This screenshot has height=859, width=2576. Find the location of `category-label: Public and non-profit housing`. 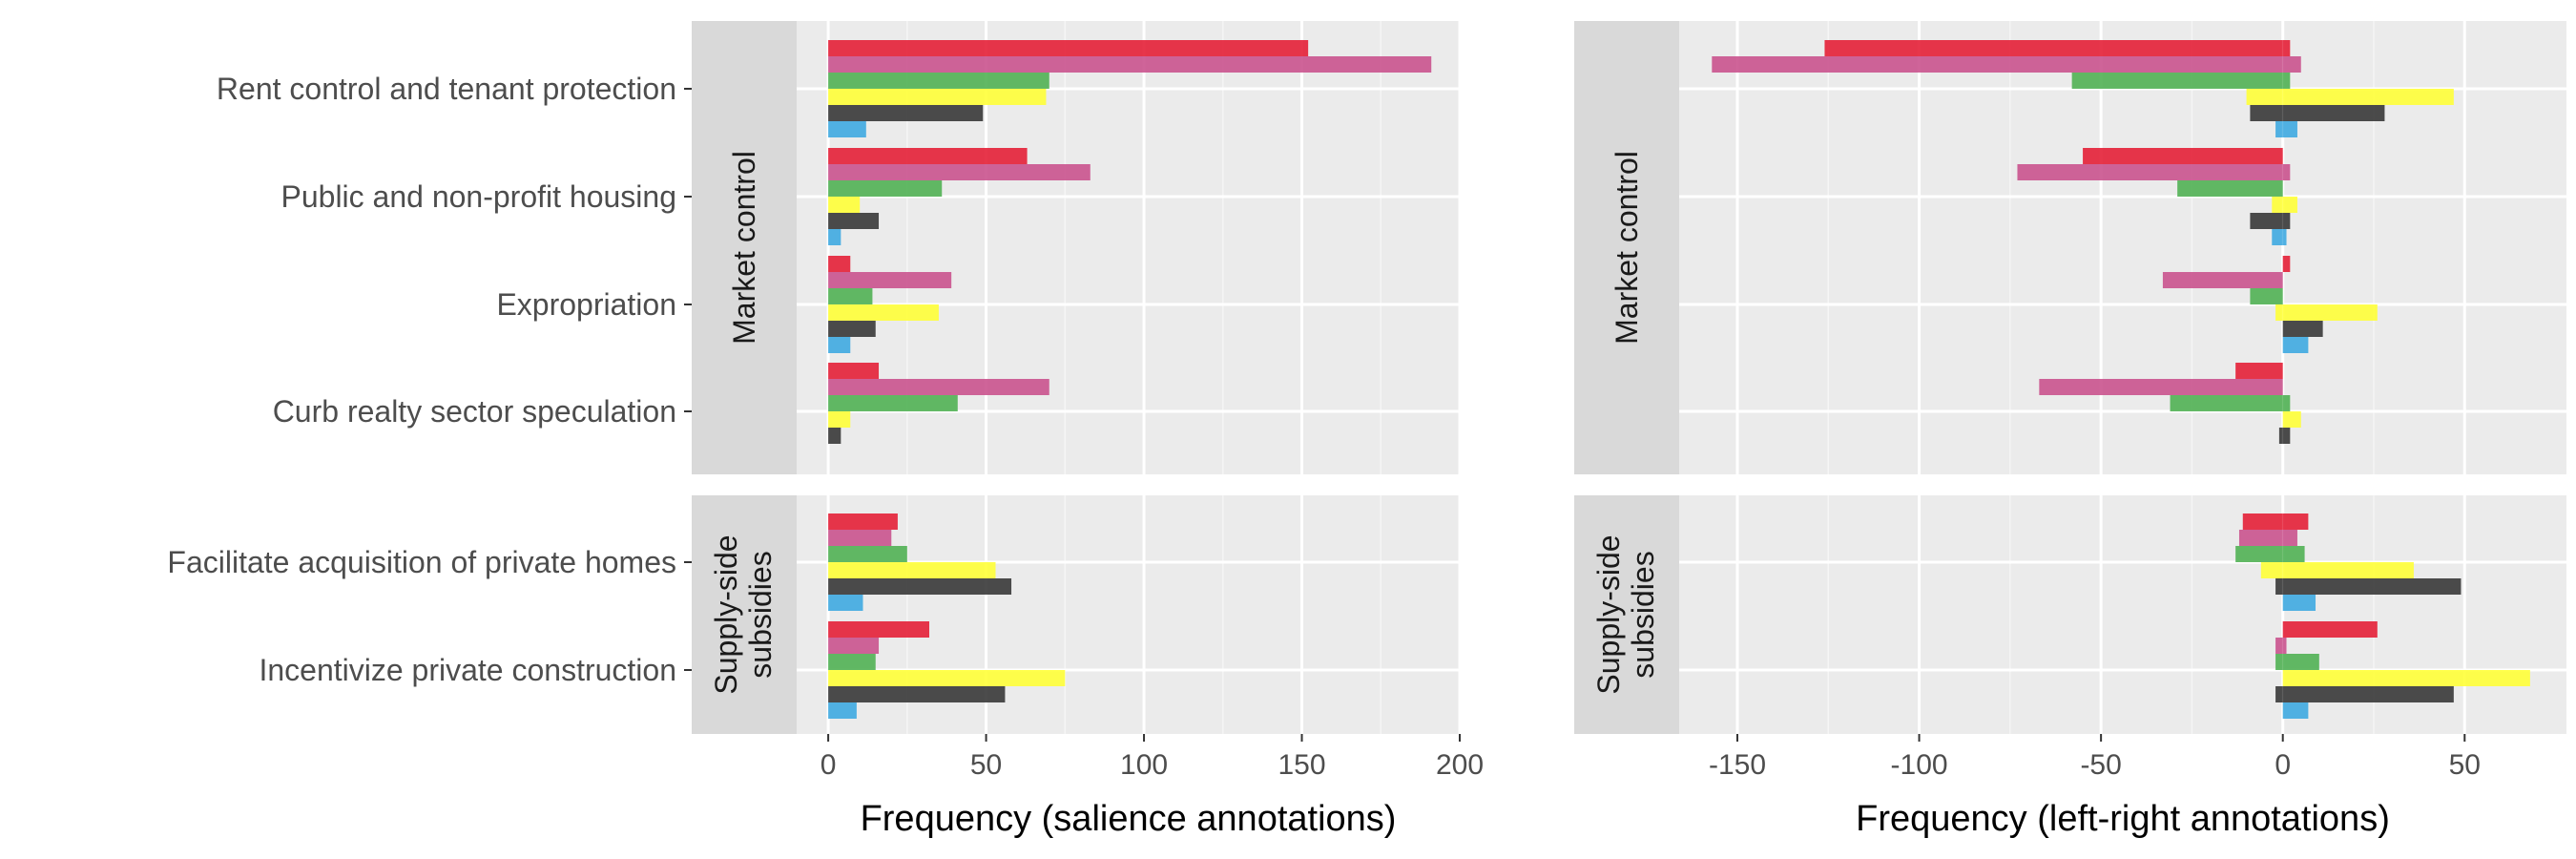

category-label: Public and non-profit housing is located at coordinates (479, 196).